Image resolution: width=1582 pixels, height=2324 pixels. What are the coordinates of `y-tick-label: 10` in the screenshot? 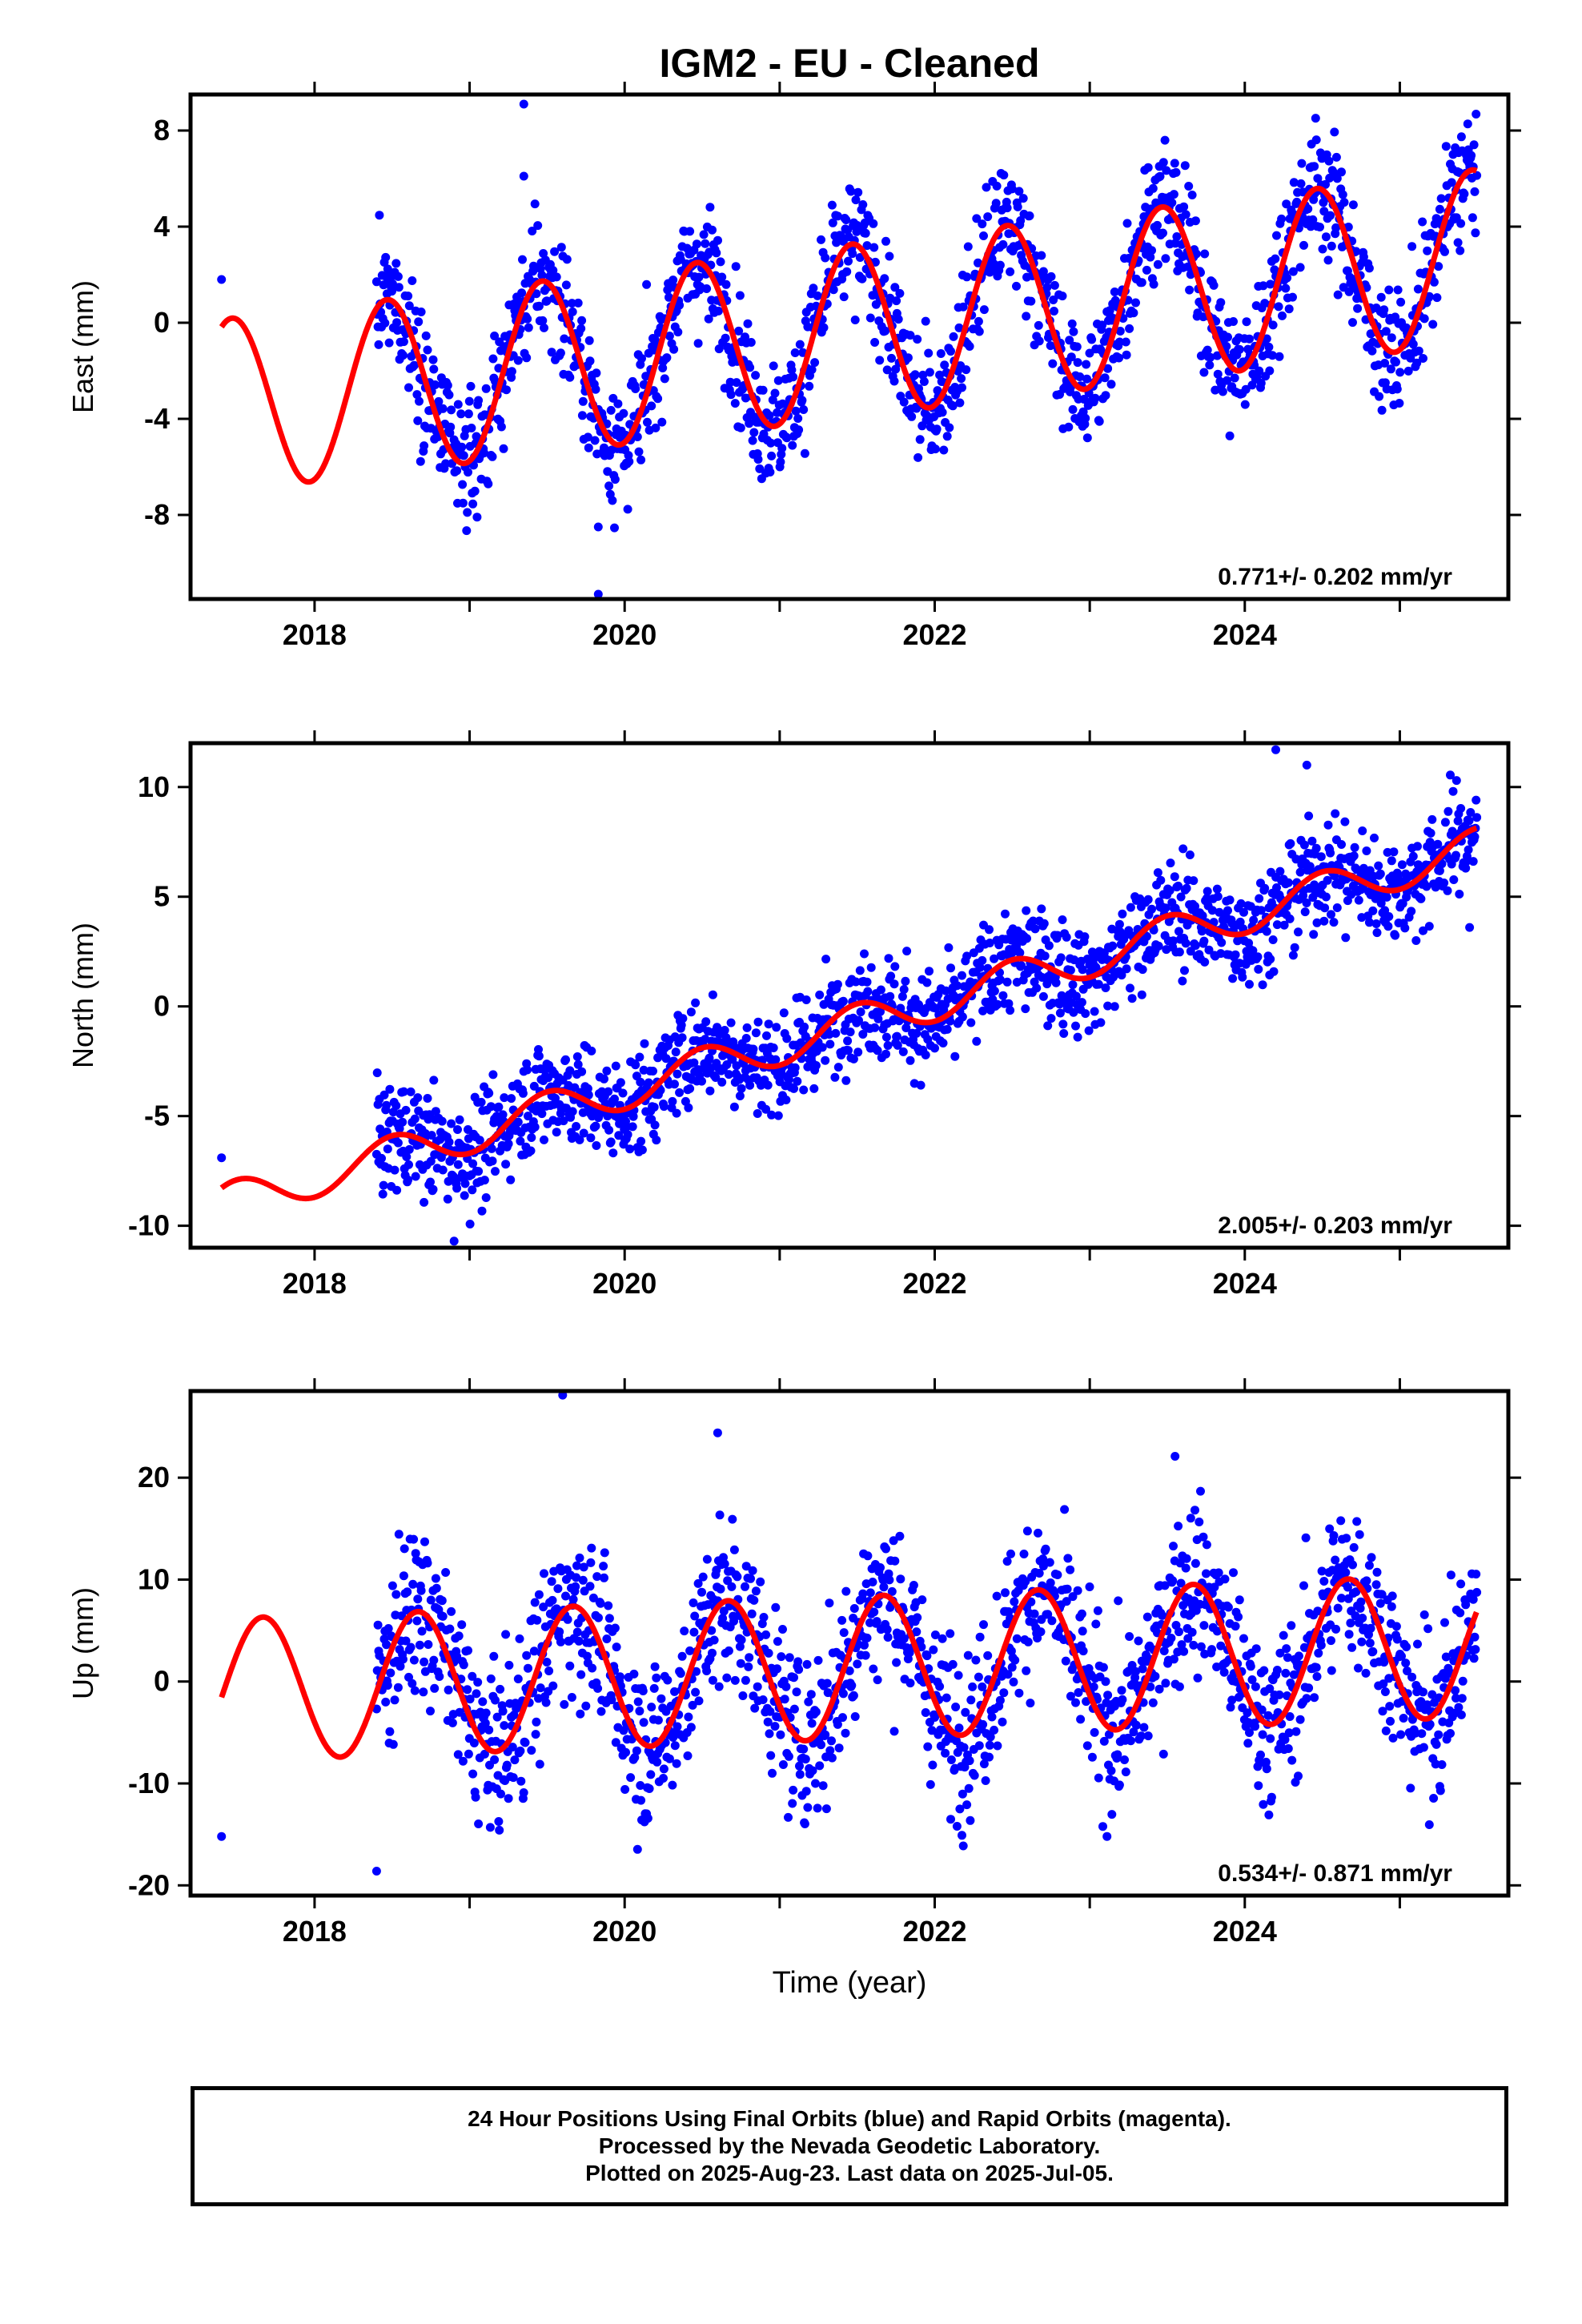 It's located at (154, 1578).